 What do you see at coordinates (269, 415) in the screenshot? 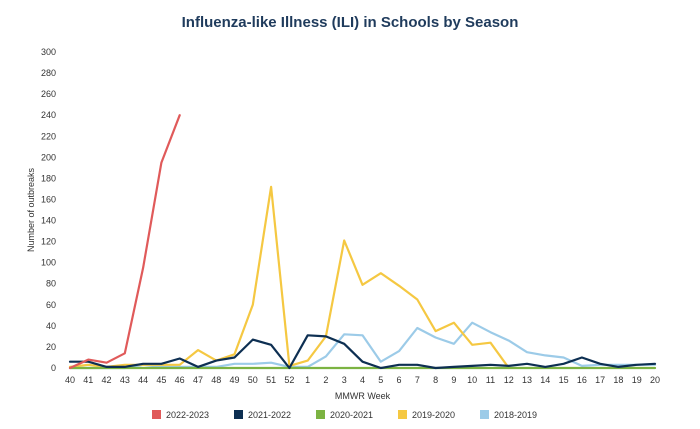
I see `legend-label-2021-2022: 2021-2022` at bounding box center [269, 415].